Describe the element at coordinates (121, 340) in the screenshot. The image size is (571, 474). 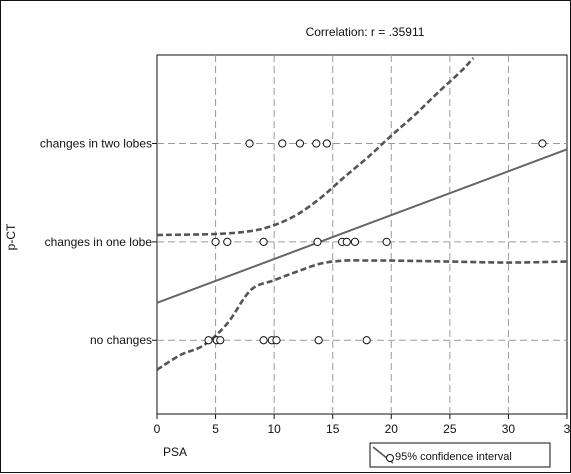
I see `y-tick-label: no changes` at that location.